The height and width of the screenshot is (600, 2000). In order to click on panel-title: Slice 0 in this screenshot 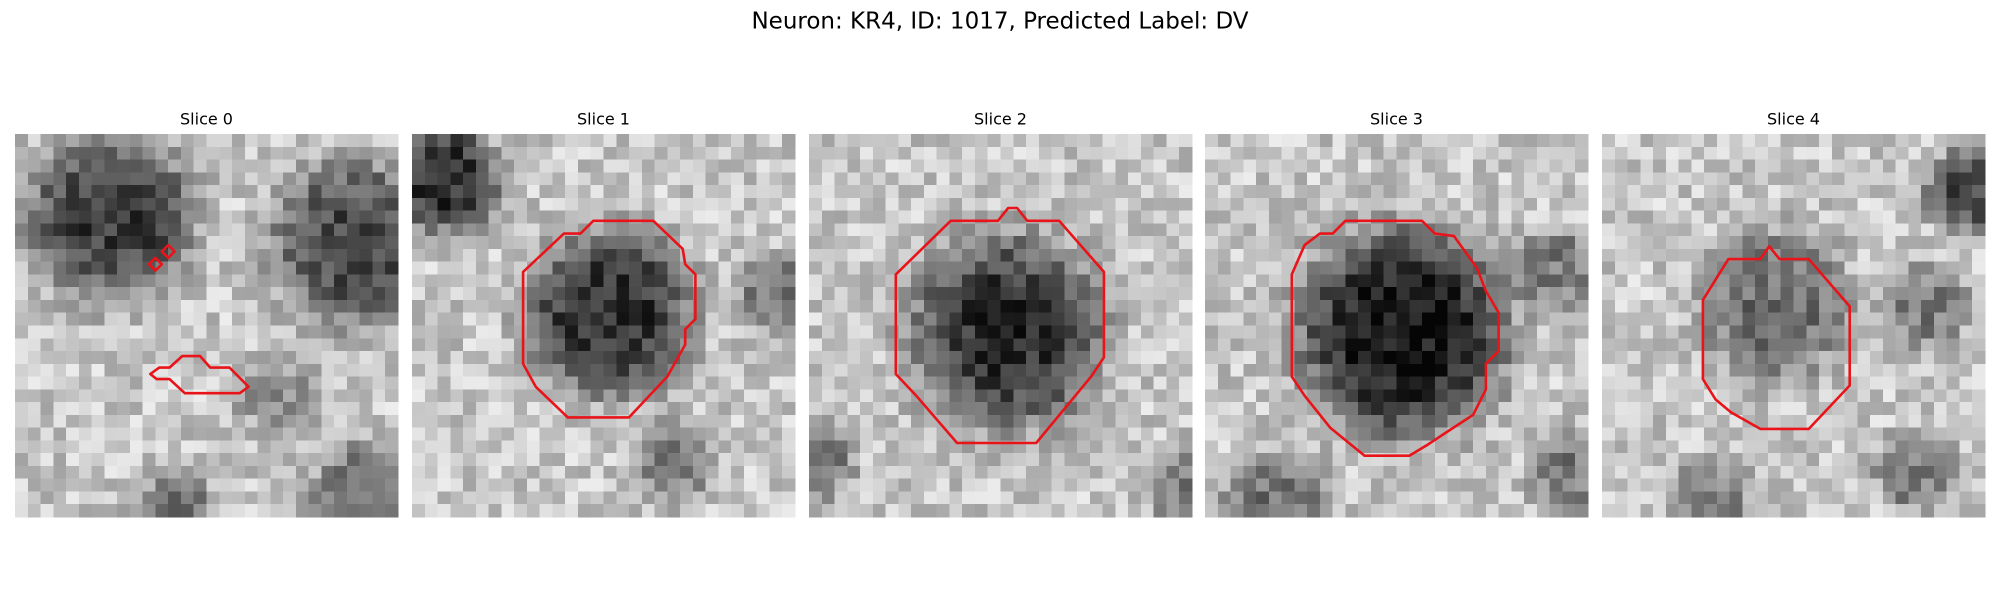, I will do `click(206, 119)`.